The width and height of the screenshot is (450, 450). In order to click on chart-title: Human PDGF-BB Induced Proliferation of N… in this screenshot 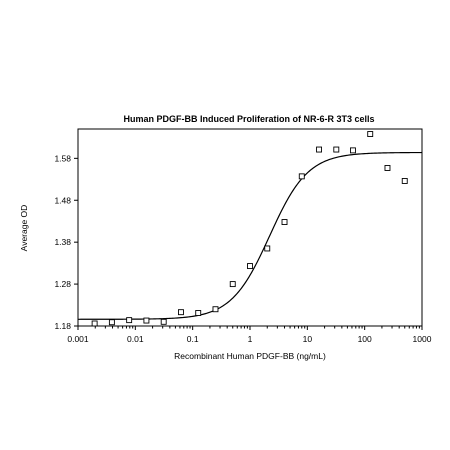, I will do `click(248, 119)`.